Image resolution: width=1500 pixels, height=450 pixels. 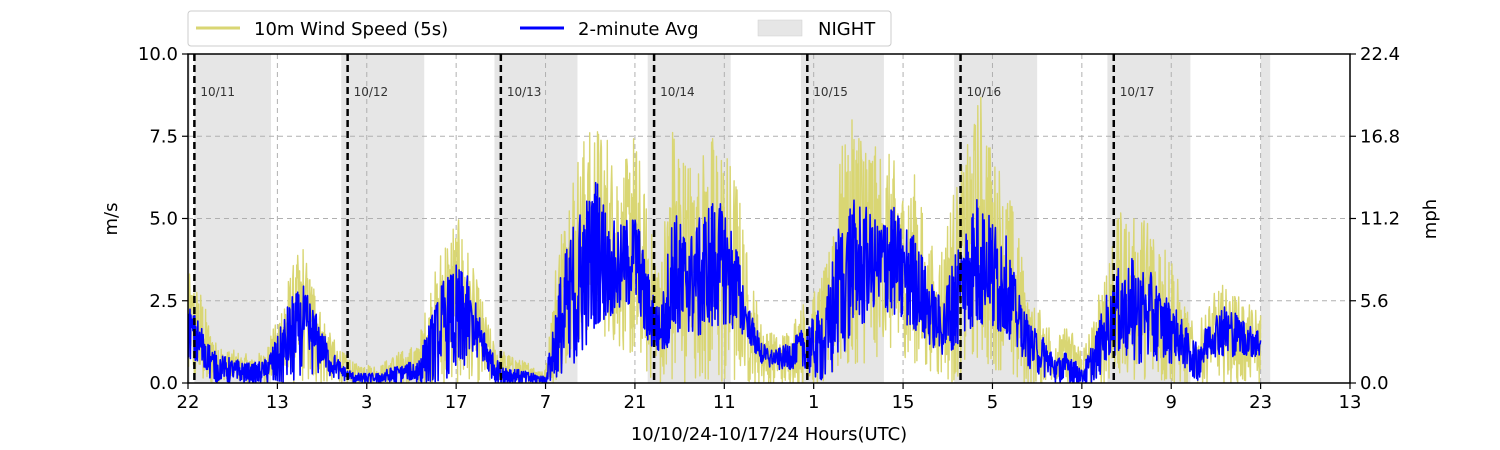 I want to click on day-label: 10/17, so click(x=1137, y=92).